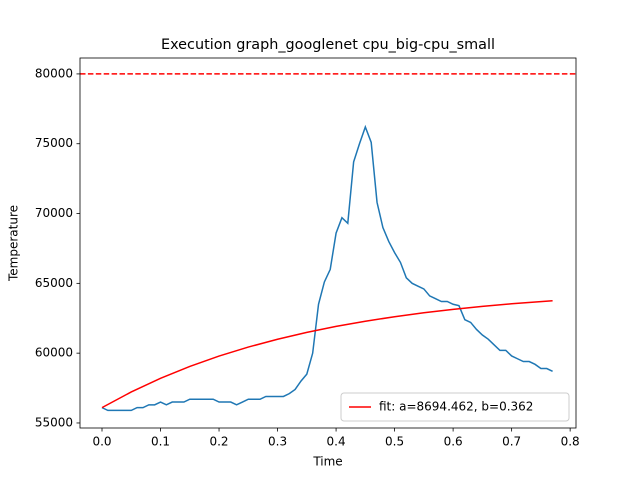 This screenshot has height=480, width=640. What do you see at coordinates (54, 73) in the screenshot?
I see `y-tick-label: 80000` at bounding box center [54, 73].